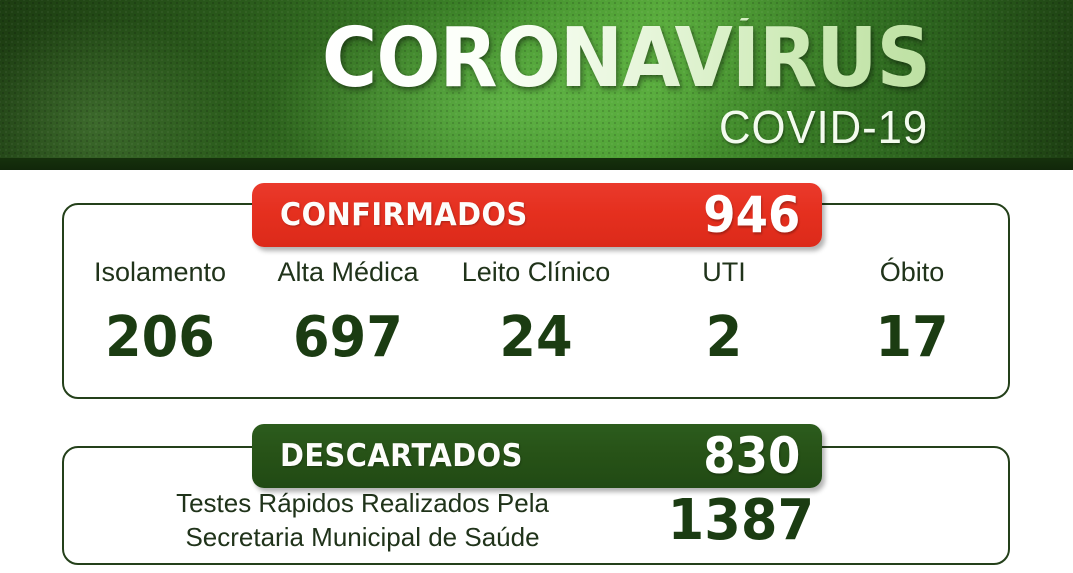  What do you see at coordinates (724, 337) in the screenshot?
I see `stat-value-uti: 2` at bounding box center [724, 337].